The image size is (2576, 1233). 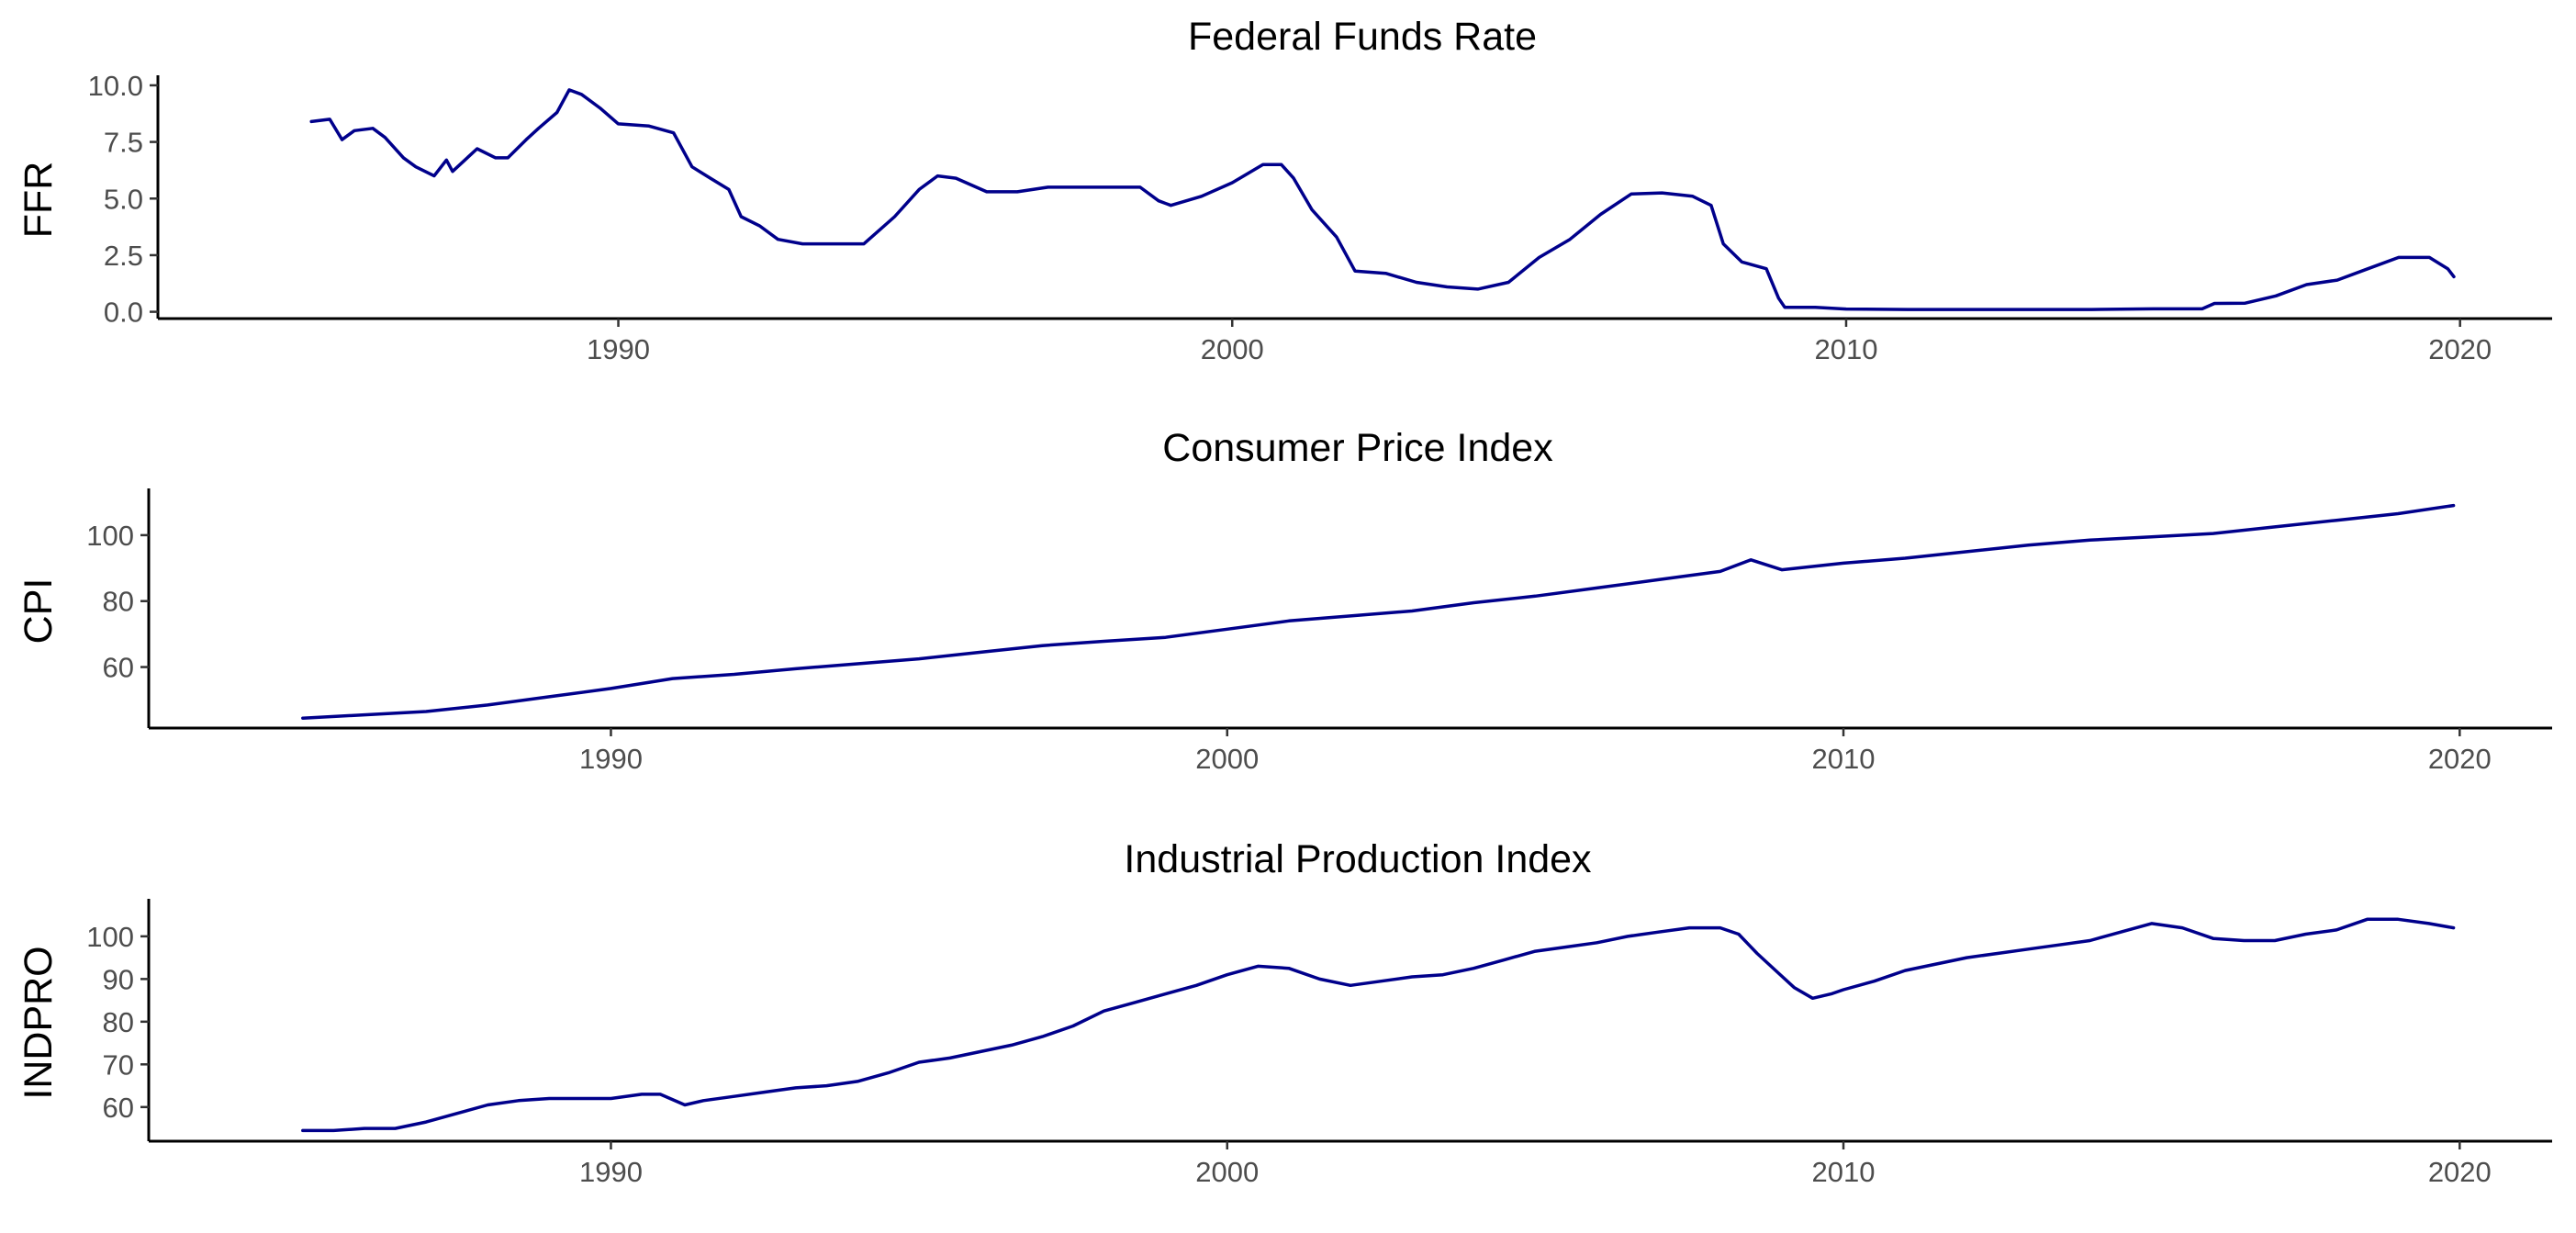 What do you see at coordinates (110, 937) in the screenshot?
I see `indpro-y-tick-label: 100` at bounding box center [110, 937].